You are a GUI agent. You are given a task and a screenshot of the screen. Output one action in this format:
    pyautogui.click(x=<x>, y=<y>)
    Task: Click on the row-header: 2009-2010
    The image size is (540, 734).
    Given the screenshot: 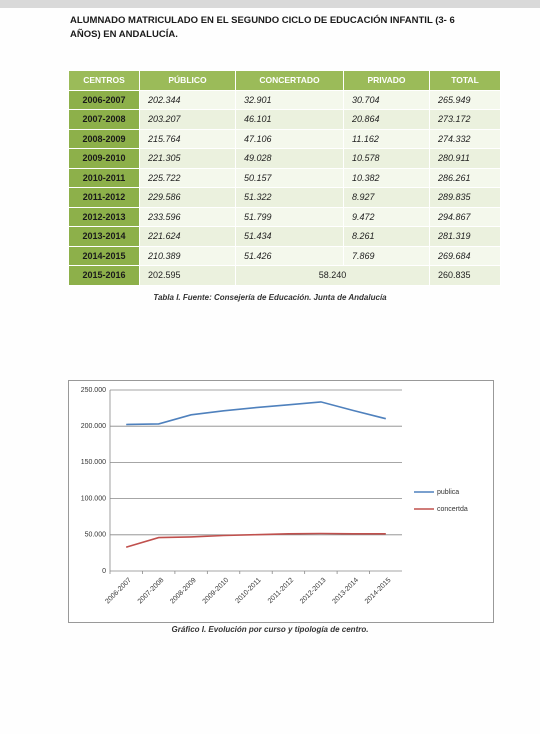 What is the action you would take?
    pyautogui.click(x=104, y=158)
    